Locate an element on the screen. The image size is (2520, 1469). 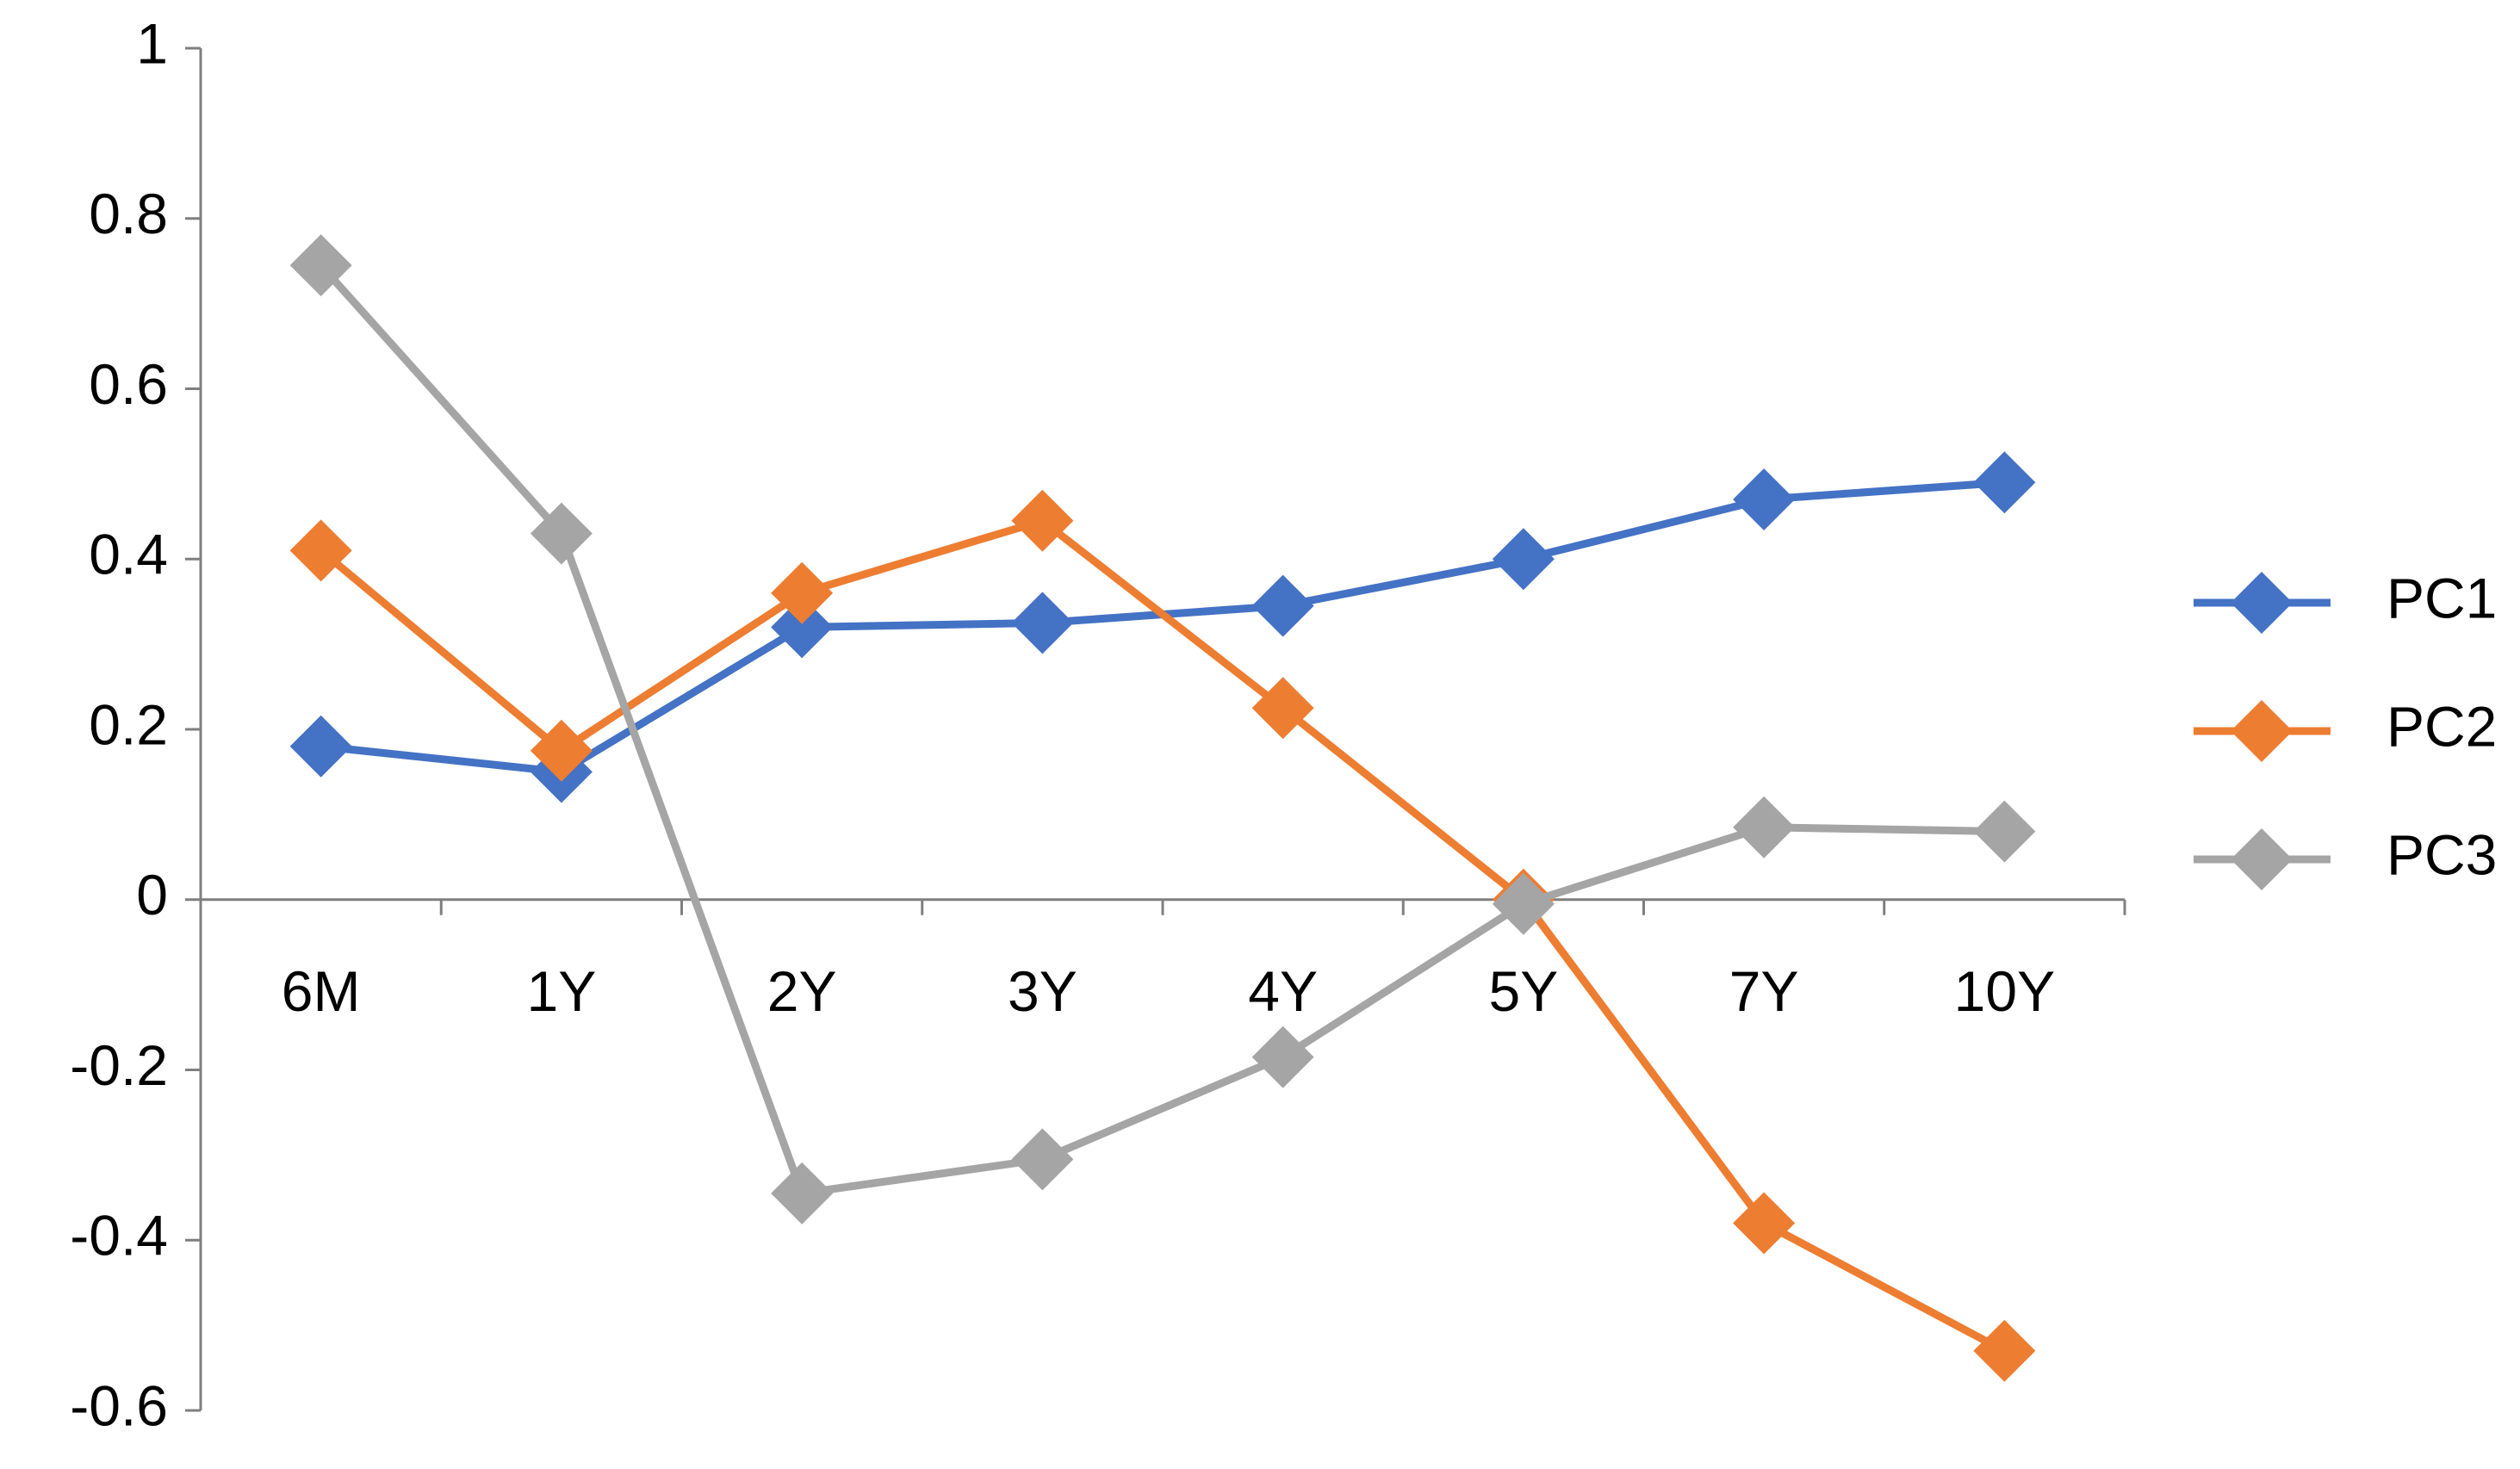
x-tick-label: 4Y is located at coordinates (1283, 991).